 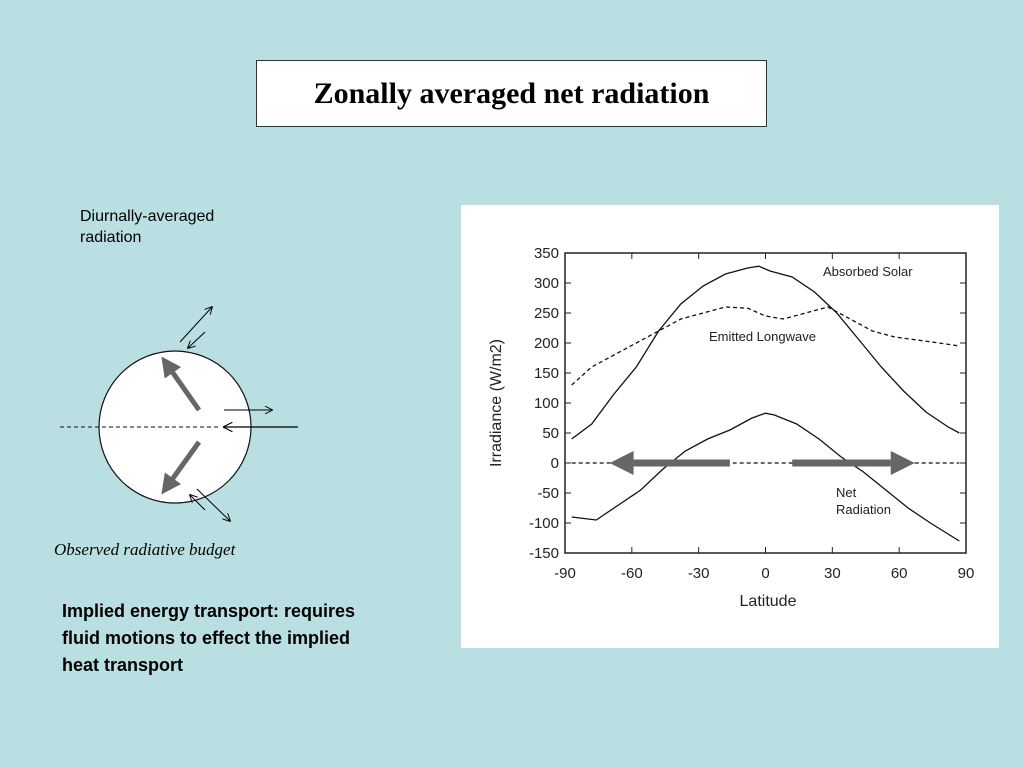 I want to click on x-tick-label: 90, so click(x=966, y=573).